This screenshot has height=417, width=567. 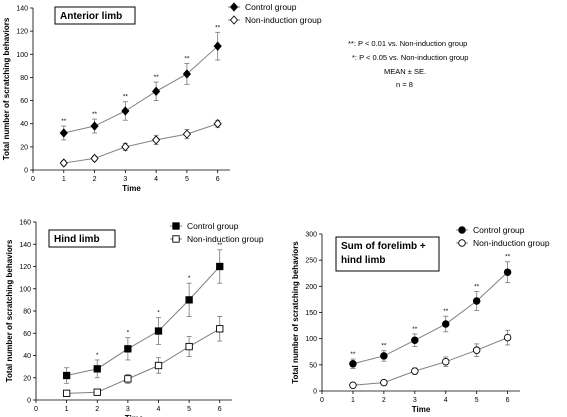 What do you see at coordinates (77, 239) in the screenshot?
I see `chart-title: Hind limb` at bounding box center [77, 239].